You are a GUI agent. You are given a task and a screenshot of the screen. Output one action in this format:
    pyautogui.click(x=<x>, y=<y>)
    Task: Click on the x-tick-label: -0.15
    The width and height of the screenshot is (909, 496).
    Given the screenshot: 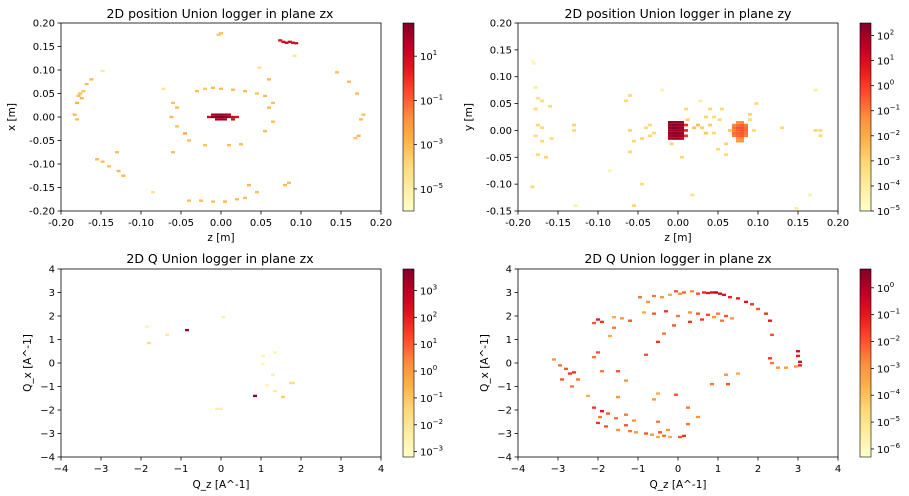 What is the action you would take?
    pyautogui.click(x=558, y=223)
    